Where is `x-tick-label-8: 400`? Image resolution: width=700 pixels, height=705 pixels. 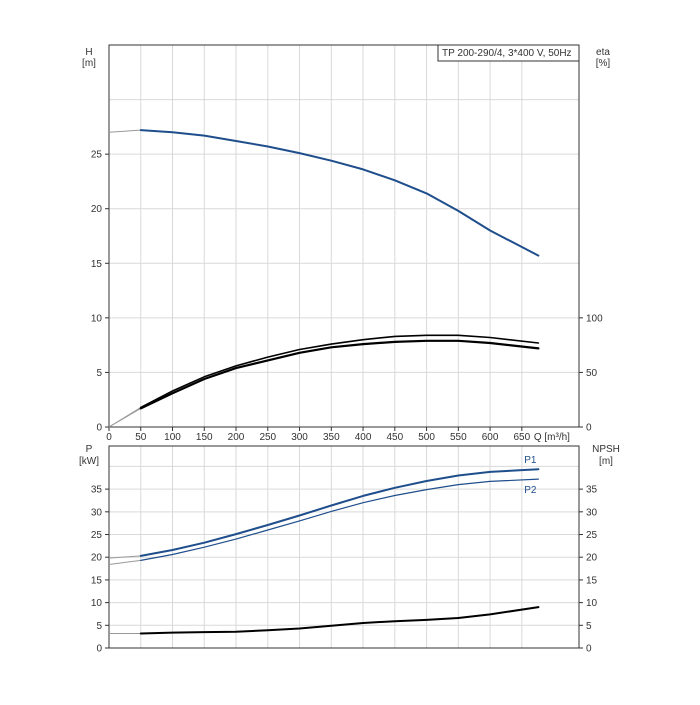 x-tick-label-8: 400 is located at coordinates (363, 437).